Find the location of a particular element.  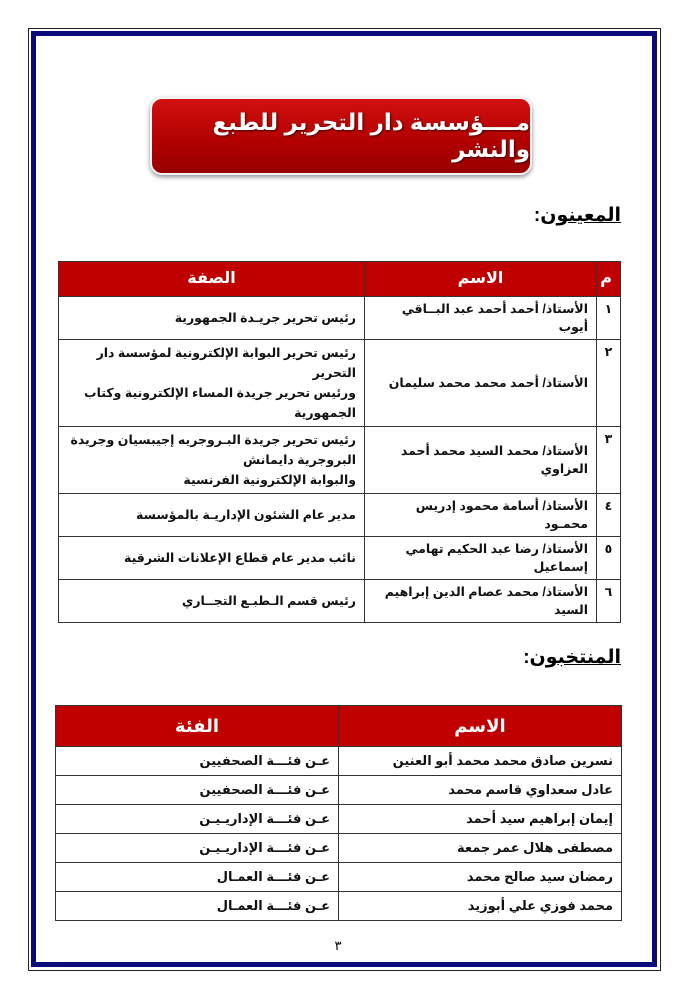

member-name: نسرين صادق محمد محمد أبو العنين is located at coordinates (480, 761).